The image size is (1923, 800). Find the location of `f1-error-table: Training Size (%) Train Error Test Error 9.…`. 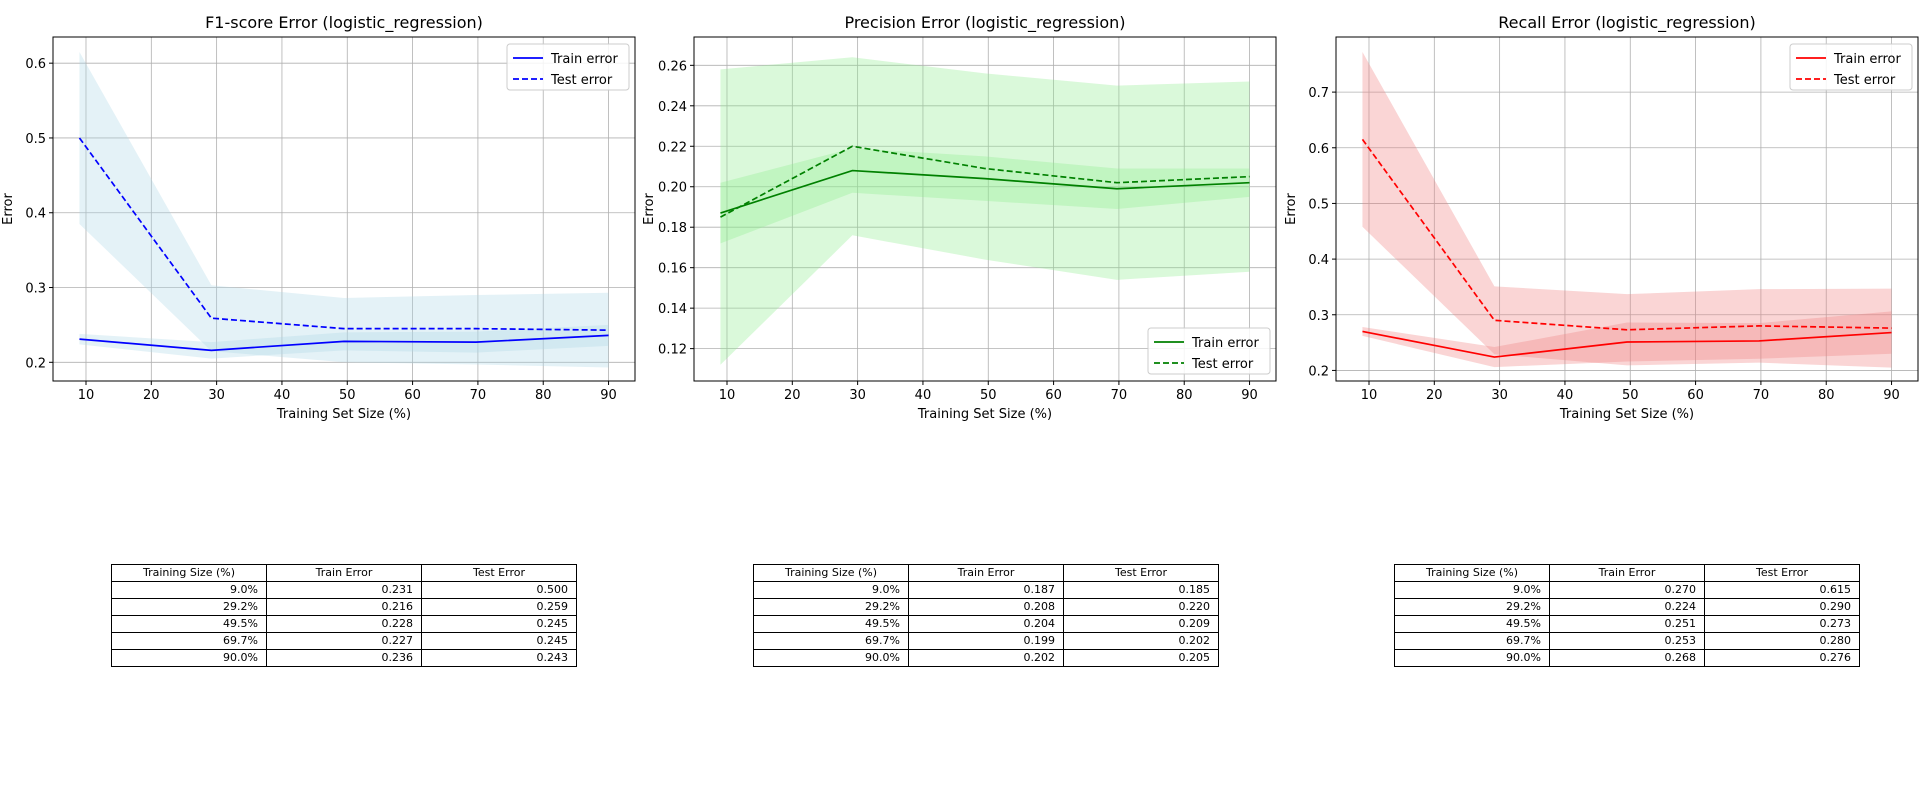

f1-error-table: Training Size (%) Train Error Test Error 9.… is located at coordinates (344, 615).